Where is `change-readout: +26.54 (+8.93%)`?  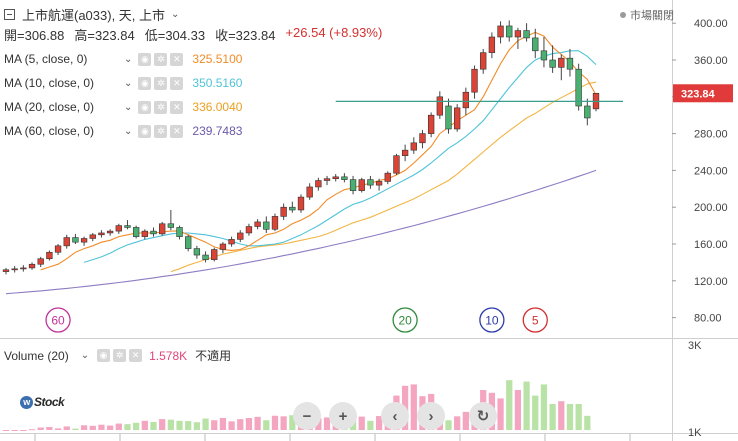
change-readout: +26.54 (+8.93%) is located at coordinates (334, 32).